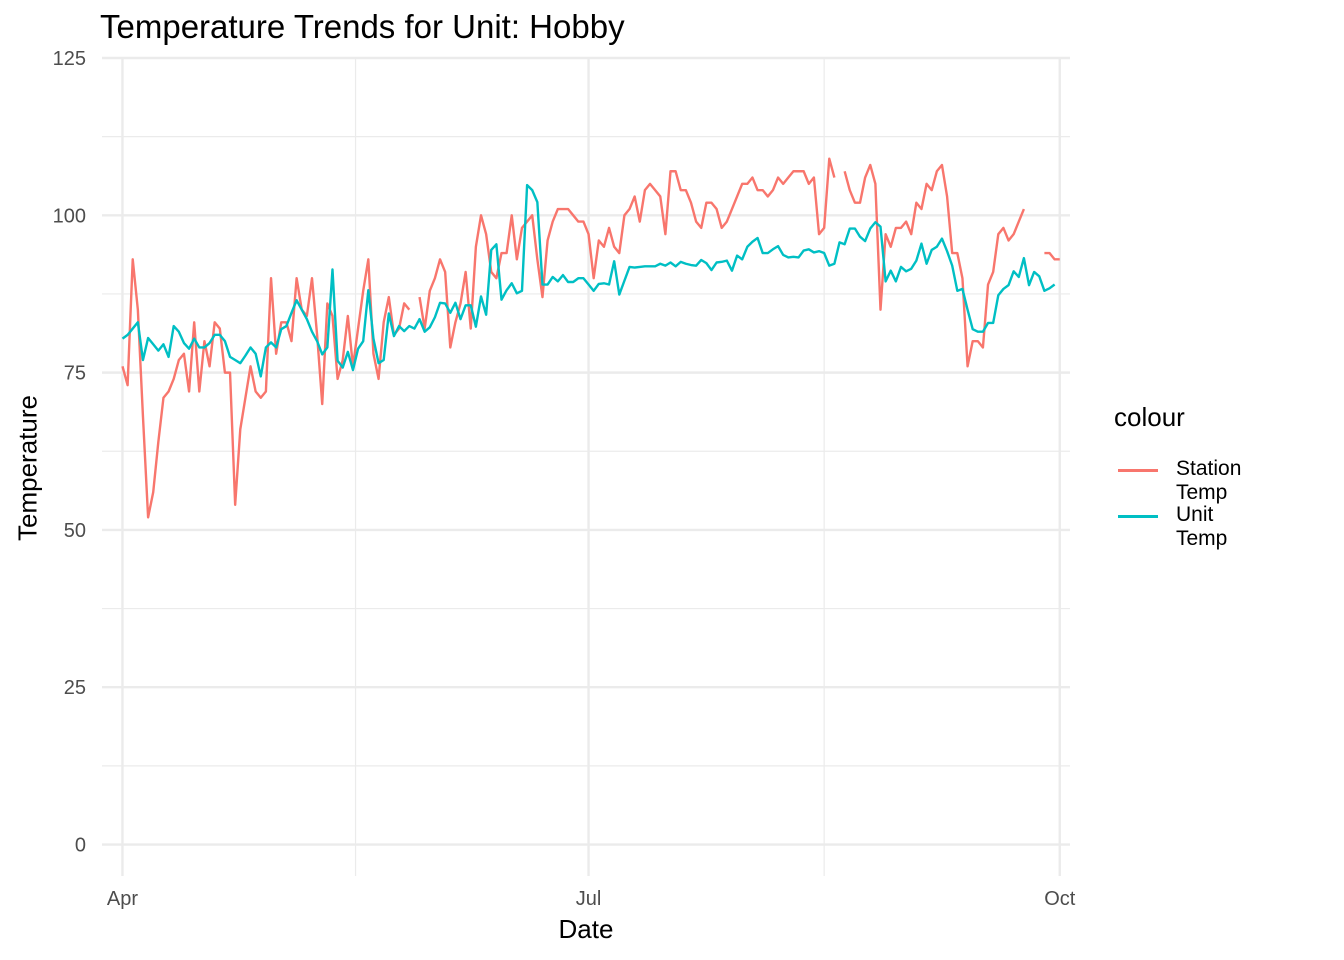  Describe the element at coordinates (69, 59) in the screenshot. I see `y-tick-label: 125` at that location.